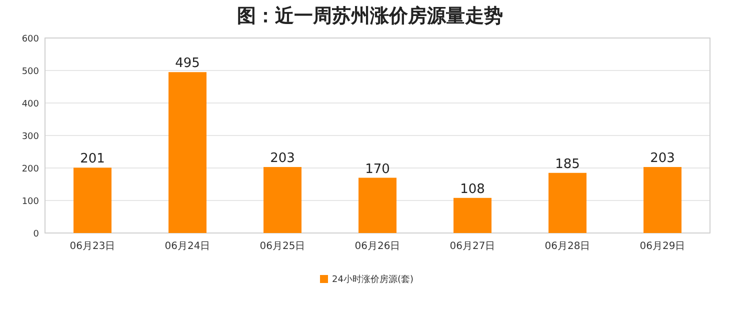 This screenshot has width=740, height=312. What do you see at coordinates (567, 246) in the screenshot?
I see `x-tick-label: 06月28日` at bounding box center [567, 246].